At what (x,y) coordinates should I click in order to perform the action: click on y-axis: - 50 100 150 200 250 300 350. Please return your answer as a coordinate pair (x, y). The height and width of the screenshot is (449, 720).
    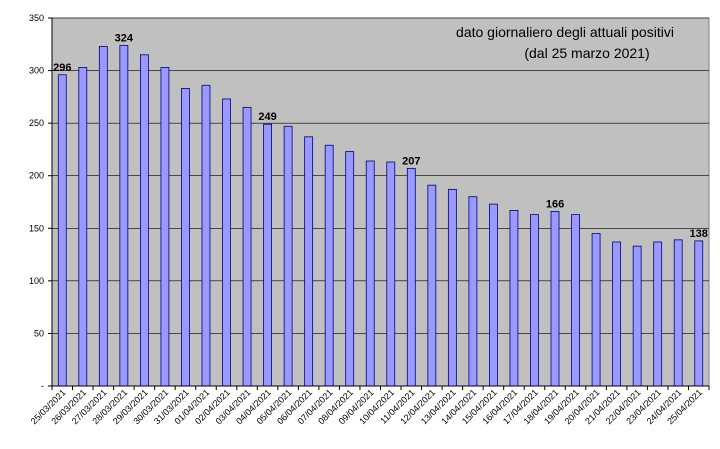
    Looking at the image, I should click on (41, 202).